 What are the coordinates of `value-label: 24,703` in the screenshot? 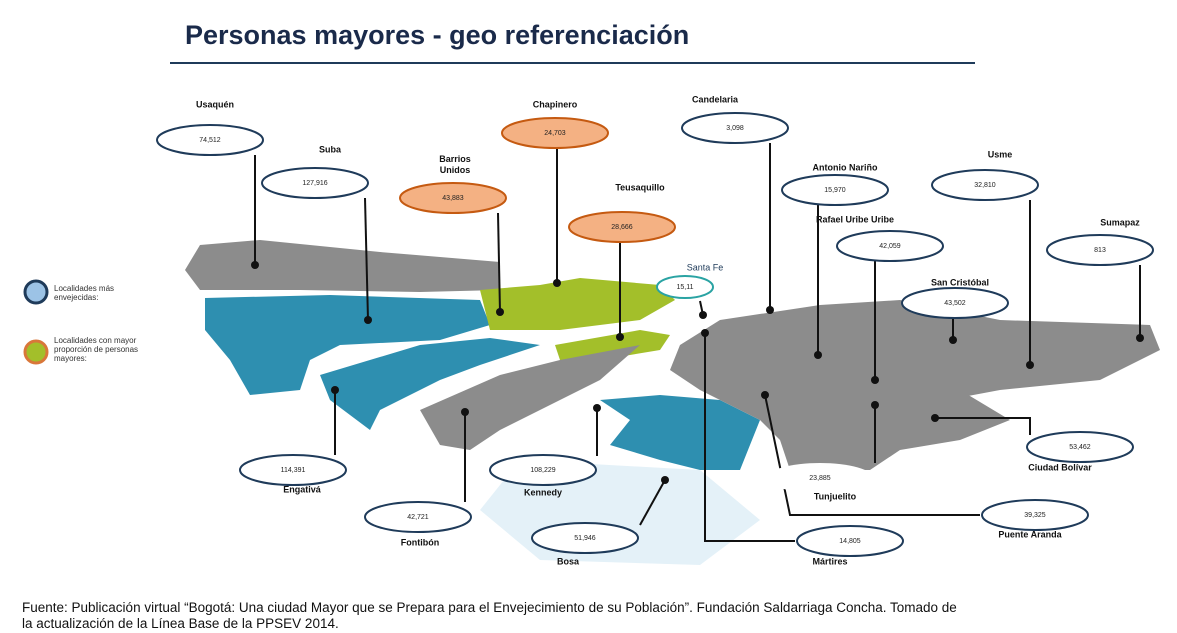 It's located at (555, 133).